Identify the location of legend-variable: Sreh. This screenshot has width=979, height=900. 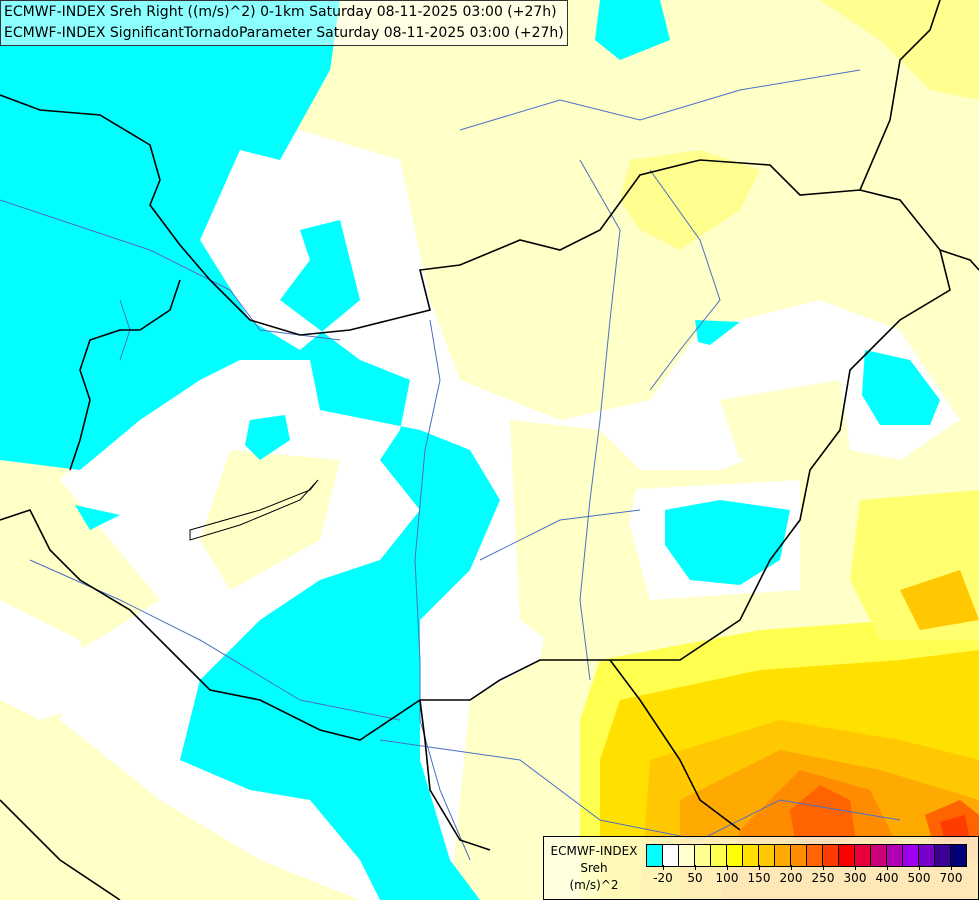
(594, 868).